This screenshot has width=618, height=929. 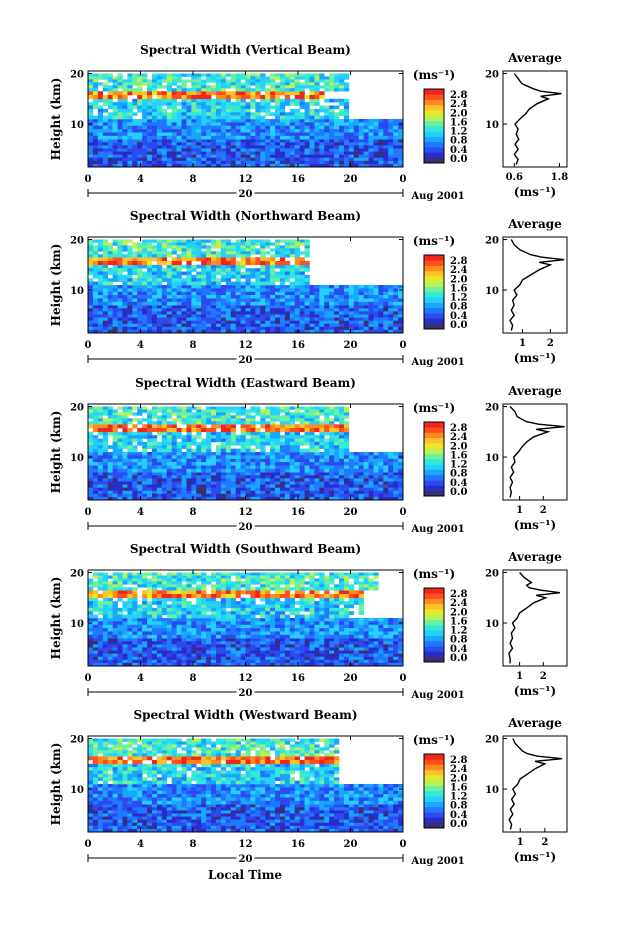 I want to click on x-tick-label: 20, so click(x=351, y=345).